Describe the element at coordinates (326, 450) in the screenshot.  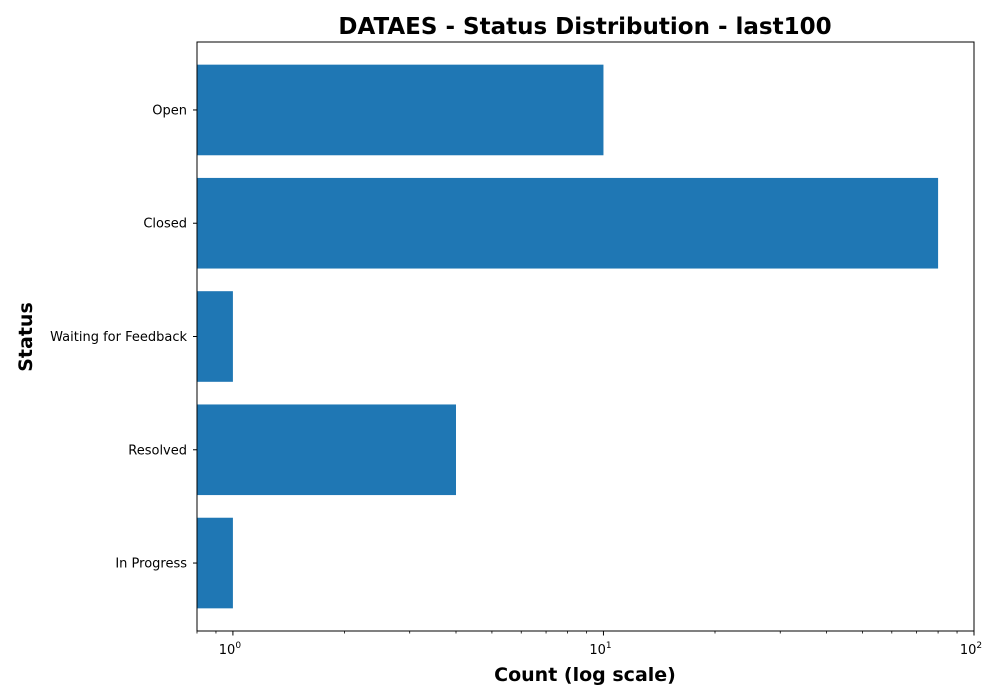
I see `bar-resolved` at that location.